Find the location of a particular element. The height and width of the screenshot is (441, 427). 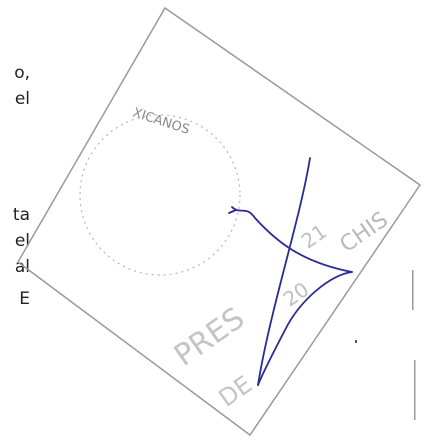

stamp-seal is located at coordinates (160, 195).